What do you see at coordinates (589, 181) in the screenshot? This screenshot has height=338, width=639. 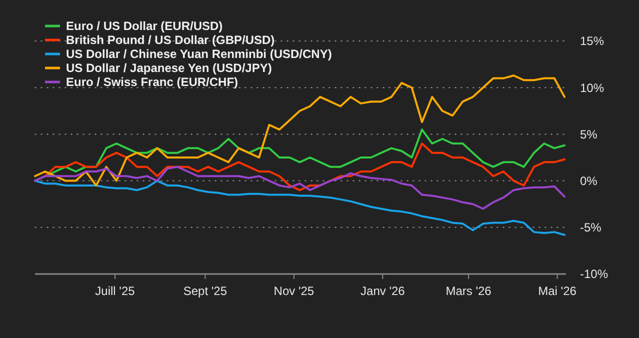 I see `y-tick-label: 0%` at bounding box center [589, 181].